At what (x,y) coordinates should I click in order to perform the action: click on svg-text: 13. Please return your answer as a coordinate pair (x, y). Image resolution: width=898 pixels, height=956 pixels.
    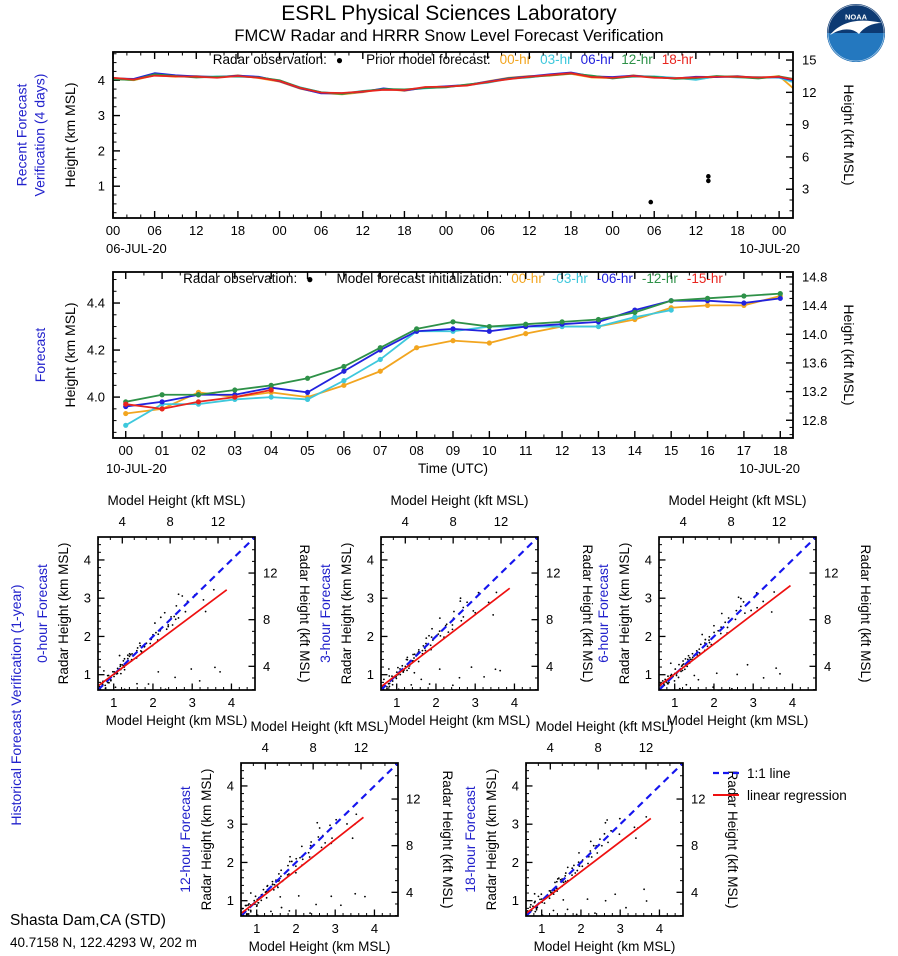
    Looking at the image, I should click on (598, 450).